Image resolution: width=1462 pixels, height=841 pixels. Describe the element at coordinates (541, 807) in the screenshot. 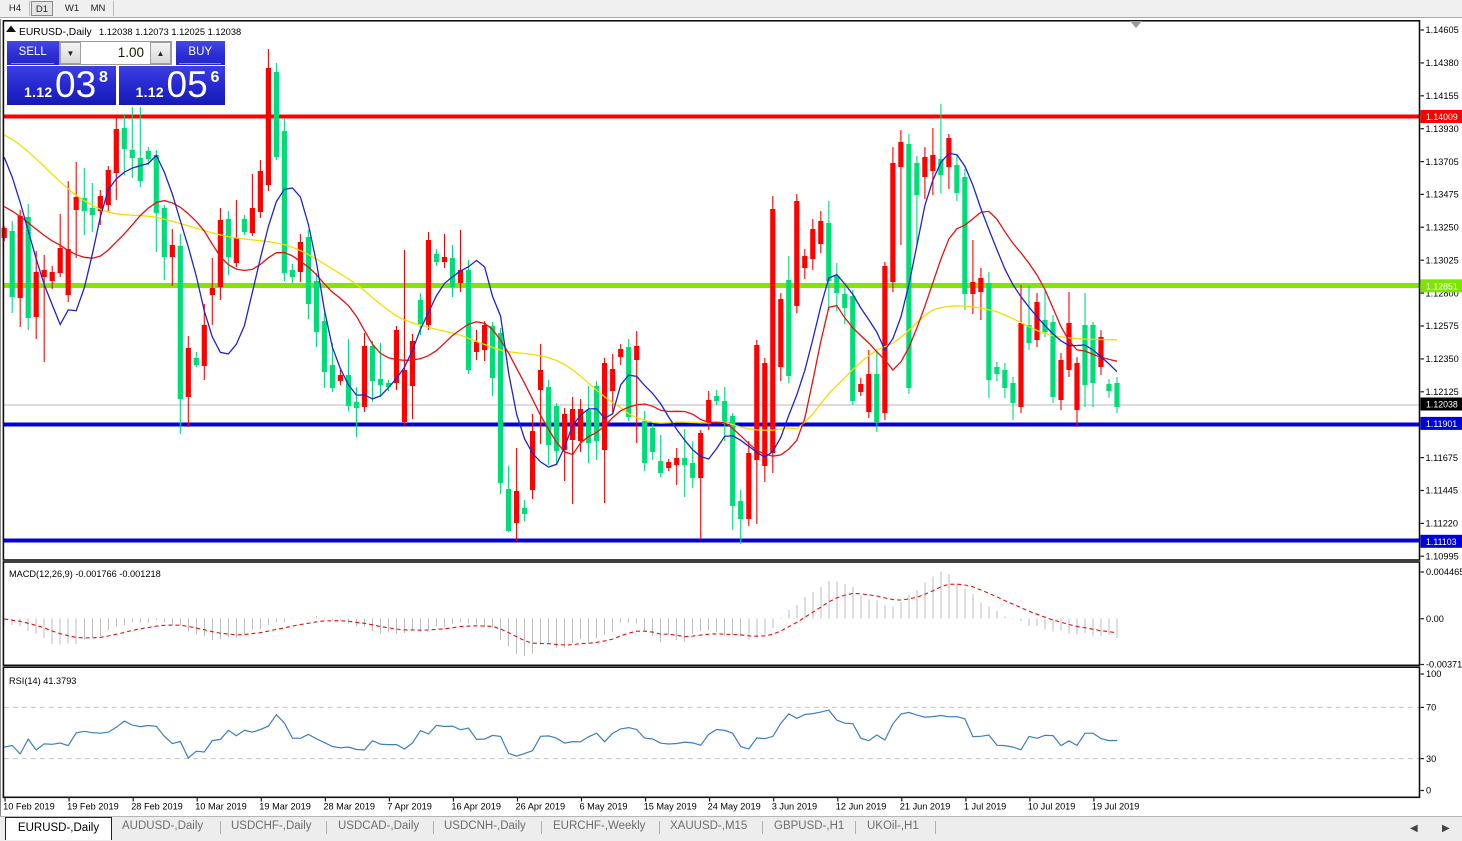

I see `svg-text: 26 Apr 2019` at that location.